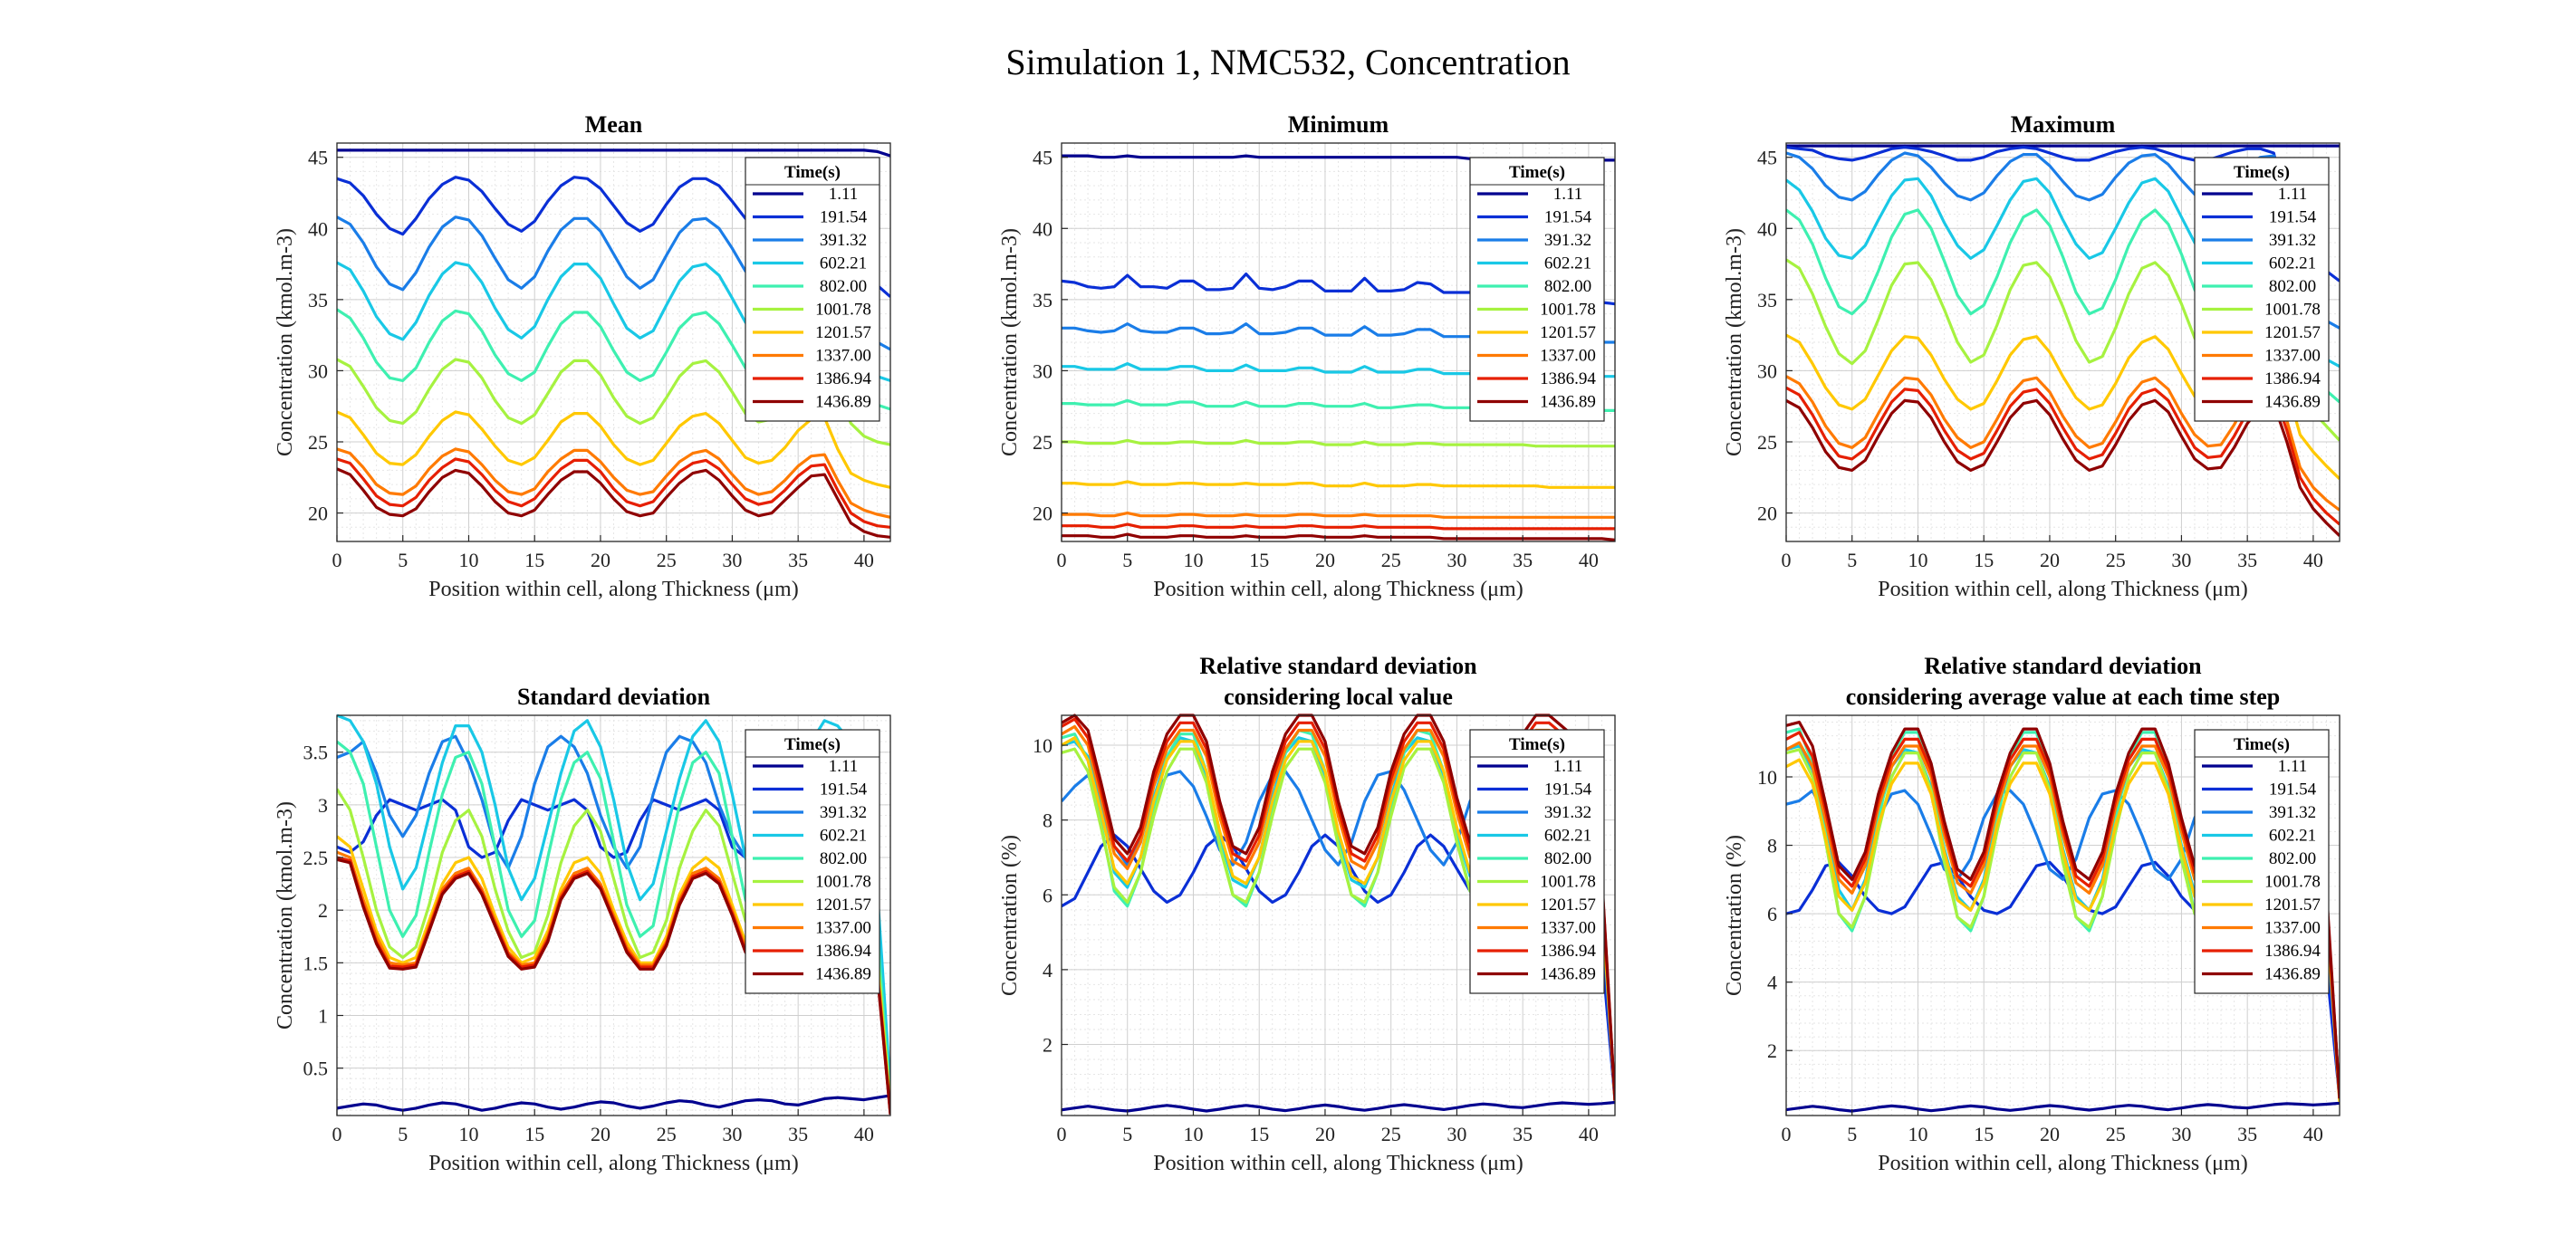 Image resolution: width=2576 pixels, height=1245 pixels. I want to click on y-tick-label: 2.5, so click(316, 858).